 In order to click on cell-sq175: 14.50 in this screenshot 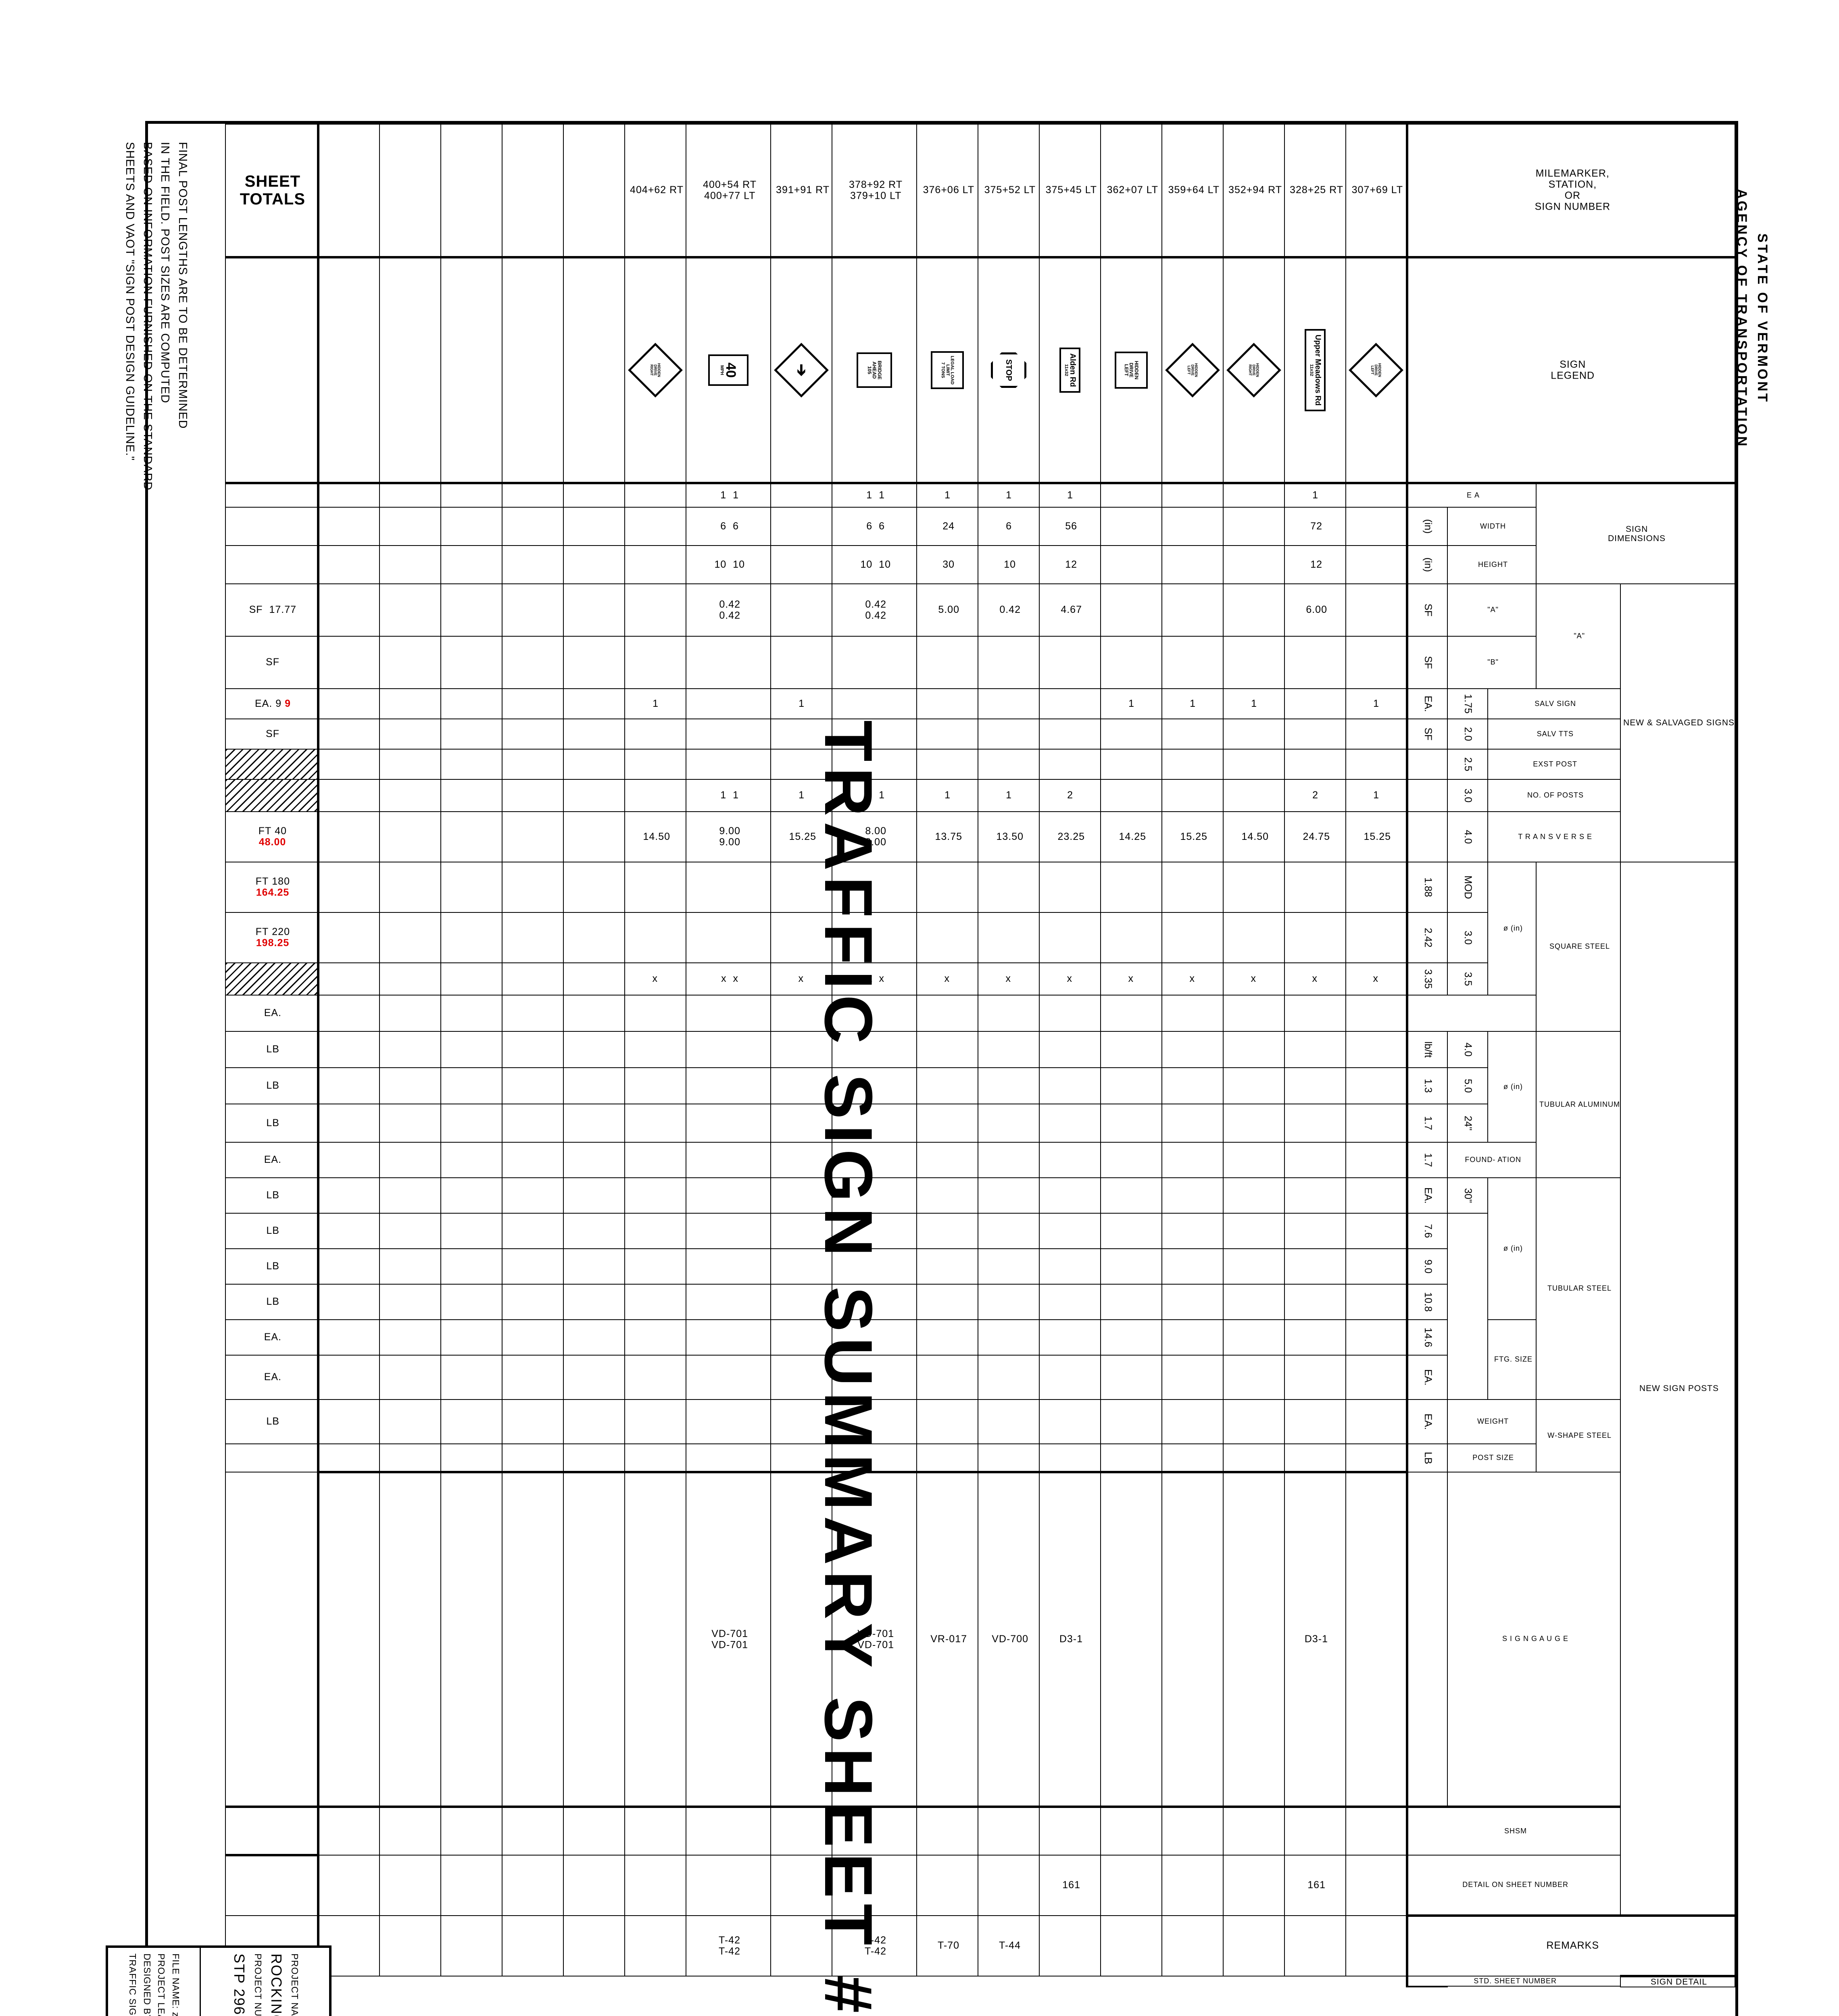, I will do `click(1254, 837)`.